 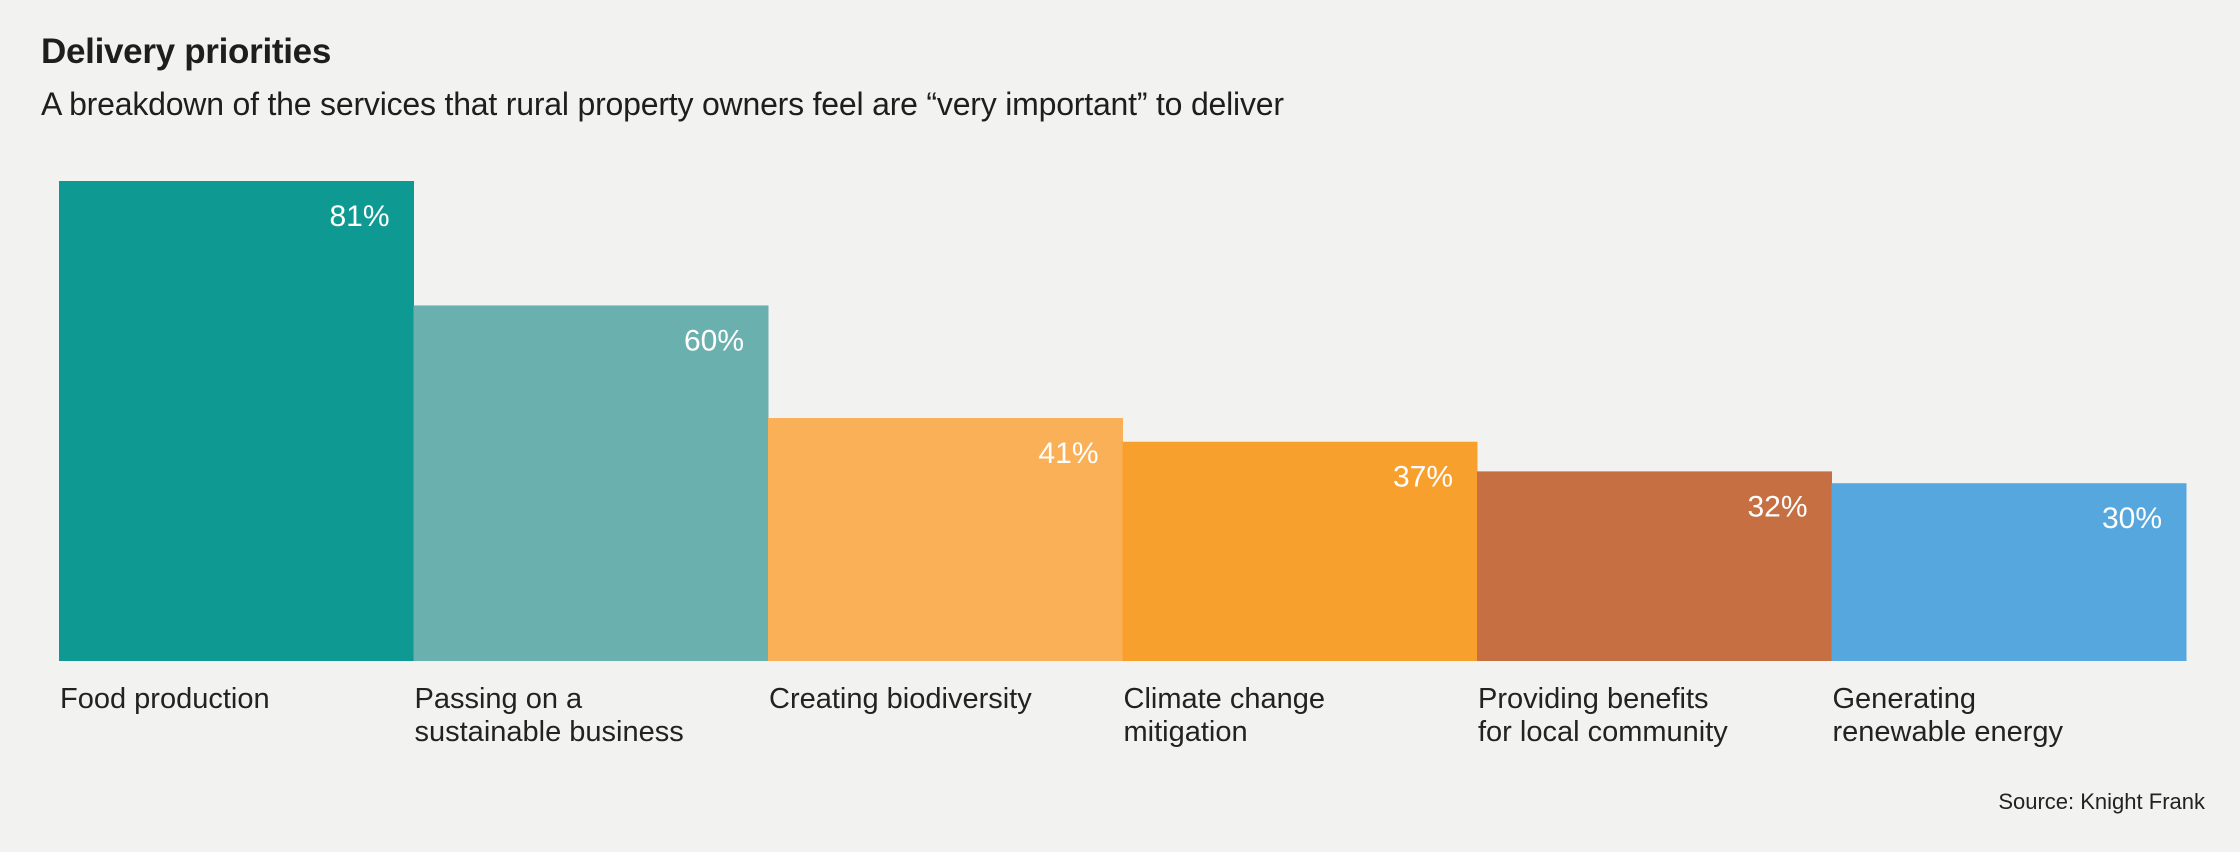 I want to click on category-label: Creating biodiversity, so click(x=900, y=699).